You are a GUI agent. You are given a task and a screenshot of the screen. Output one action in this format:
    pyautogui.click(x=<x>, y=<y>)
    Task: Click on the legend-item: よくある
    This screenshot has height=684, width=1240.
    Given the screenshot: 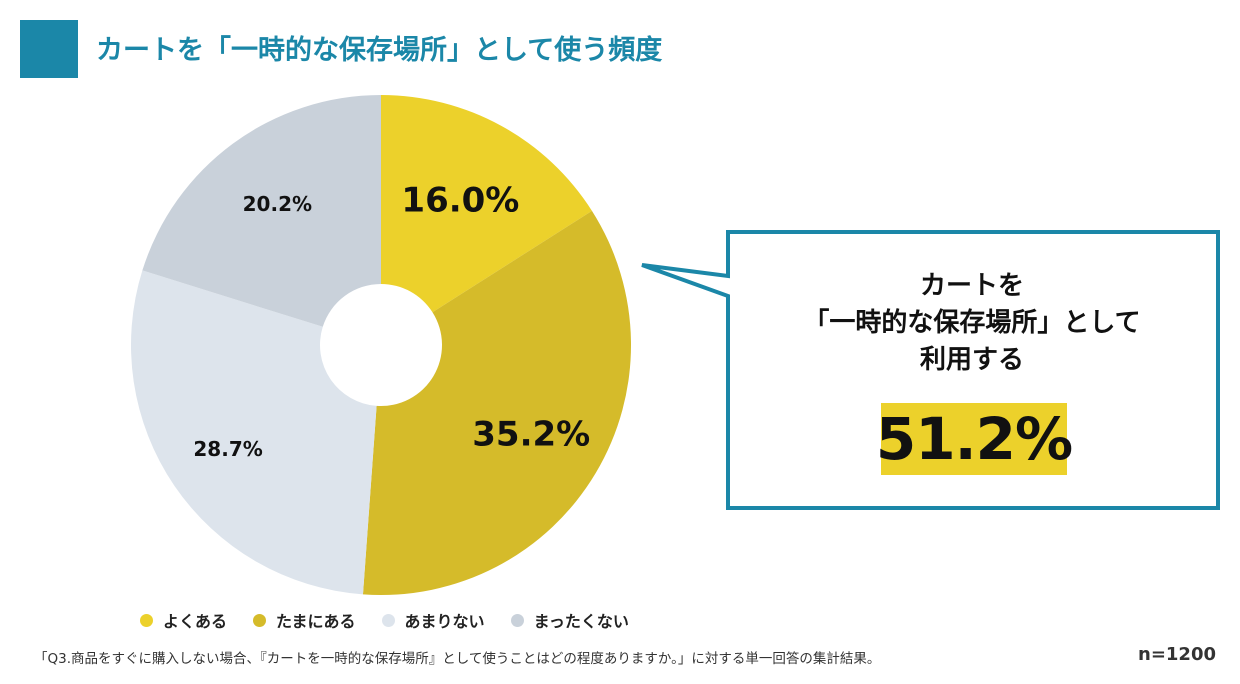 What is the action you would take?
    pyautogui.click(x=183, y=620)
    